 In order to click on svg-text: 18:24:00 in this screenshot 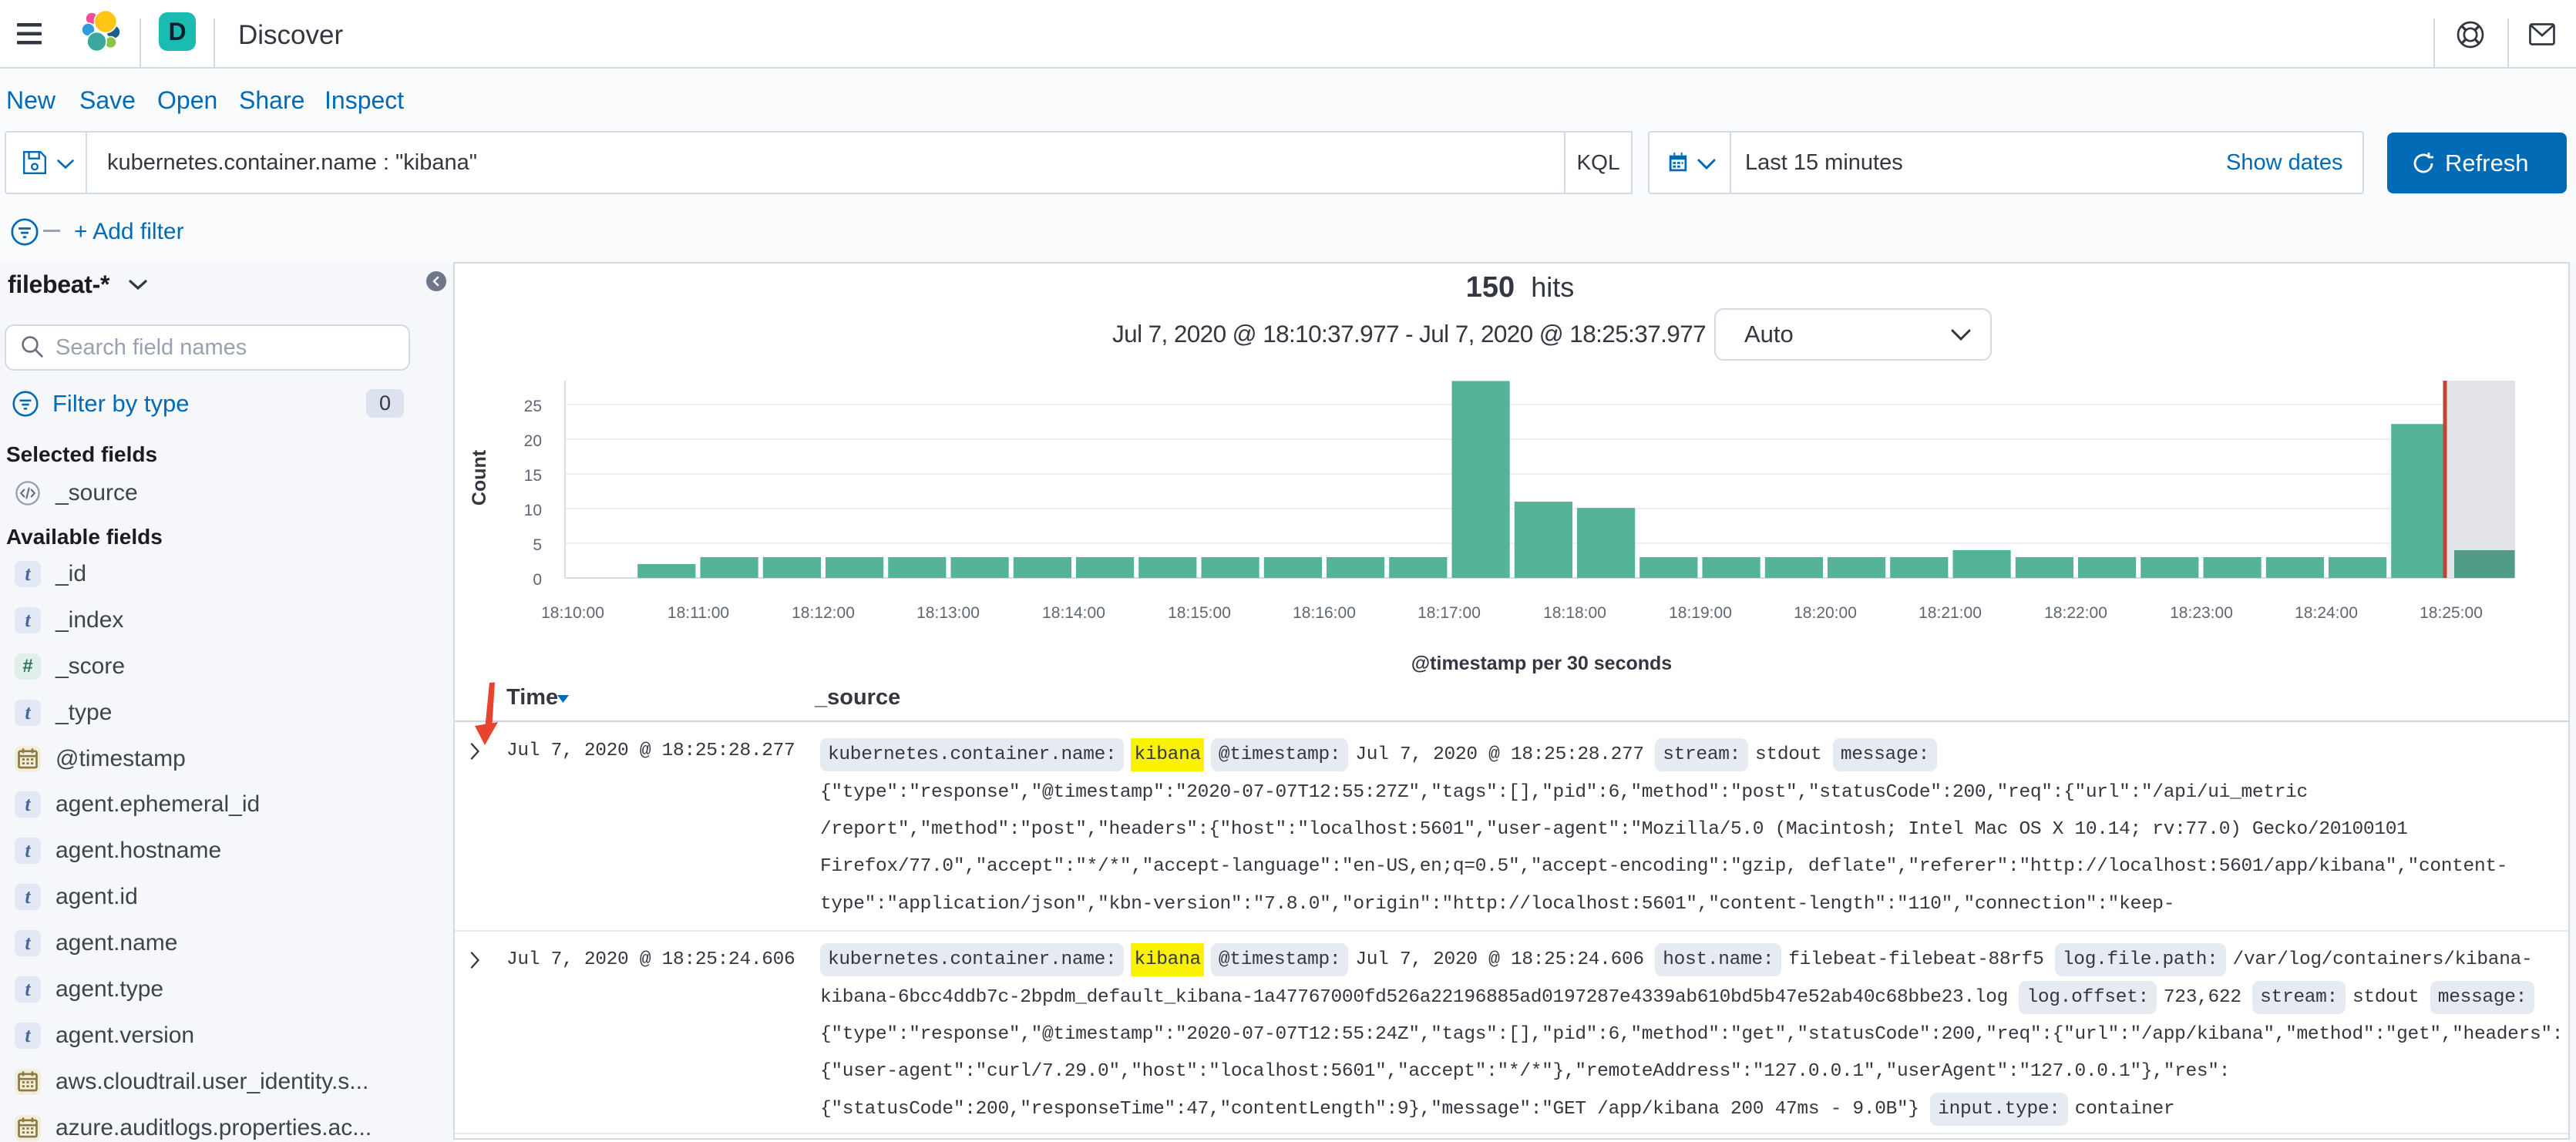, I will do `click(2326, 613)`.